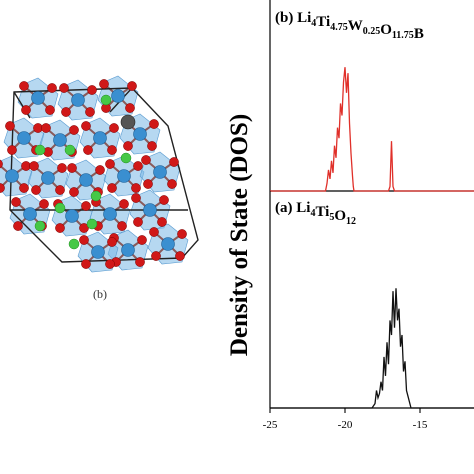  What do you see at coordinates (420, 425) in the screenshot?
I see `x-tick-label: -15` at bounding box center [420, 425].